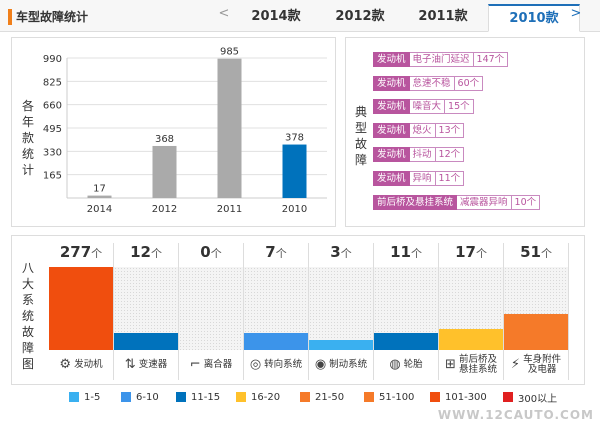 The image size is (600, 424). Describe the element at coordinates (422, 154) in the screenshot. I see `fault-name: 抖动` at that location.